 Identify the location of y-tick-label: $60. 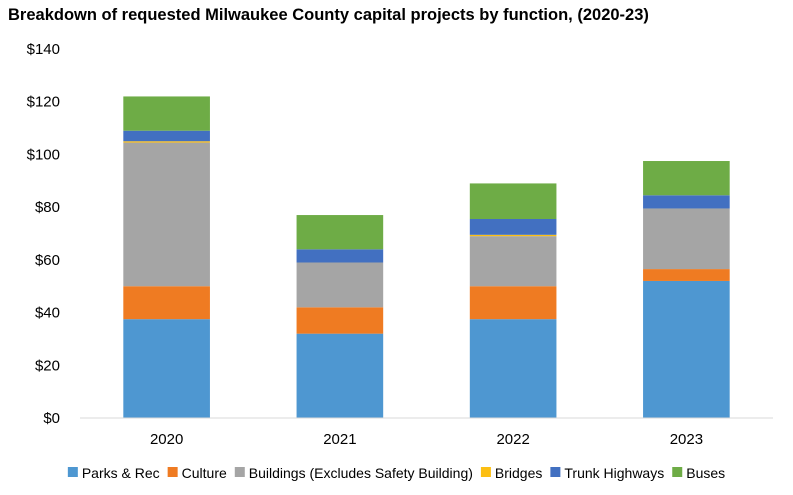
(47, 260).